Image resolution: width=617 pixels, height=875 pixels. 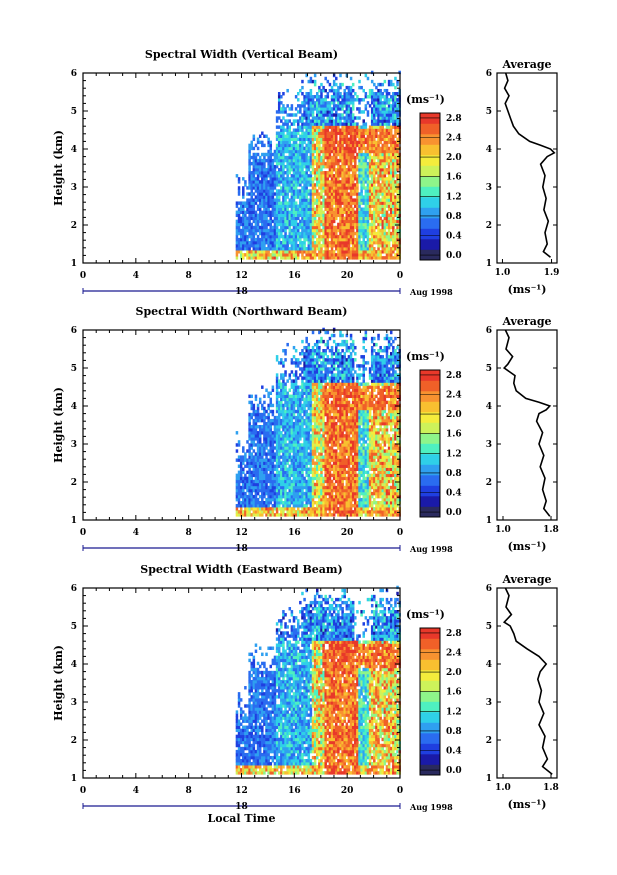 What do you see at coordinates (527, 168) in the screenshot?
I see `average-frame` at bounding box center [527, 168].